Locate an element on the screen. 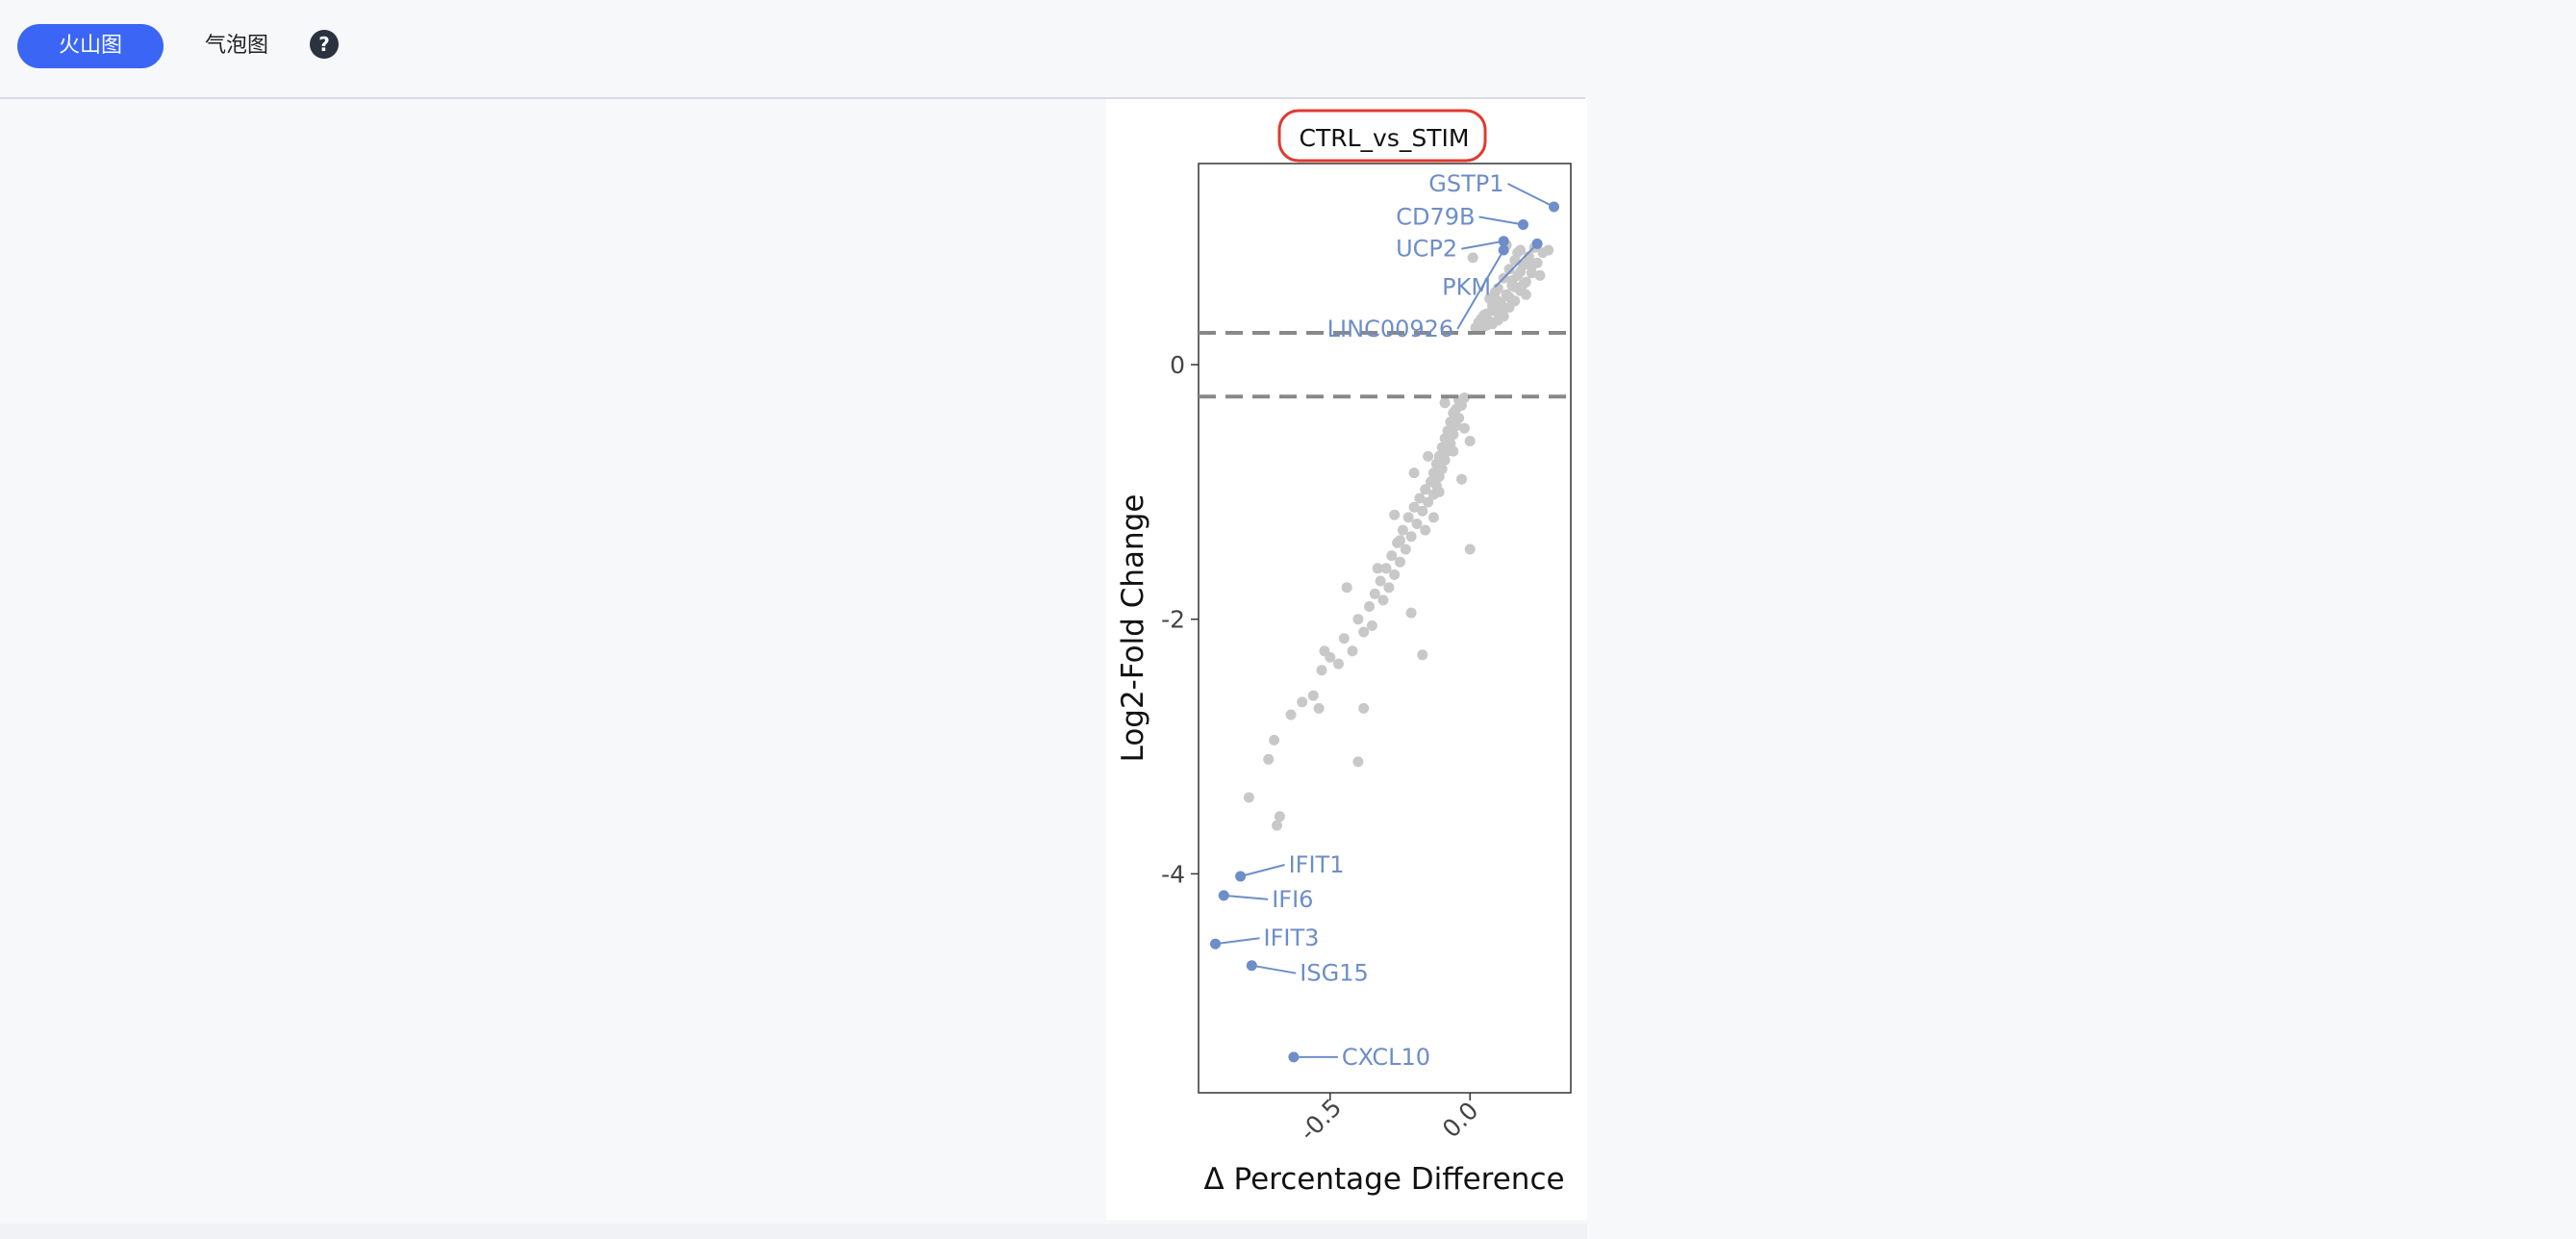 The height and width of the screenshot is (1239, 2576). gene-label-pkm: PKM is located at coordinates (1466, 286).